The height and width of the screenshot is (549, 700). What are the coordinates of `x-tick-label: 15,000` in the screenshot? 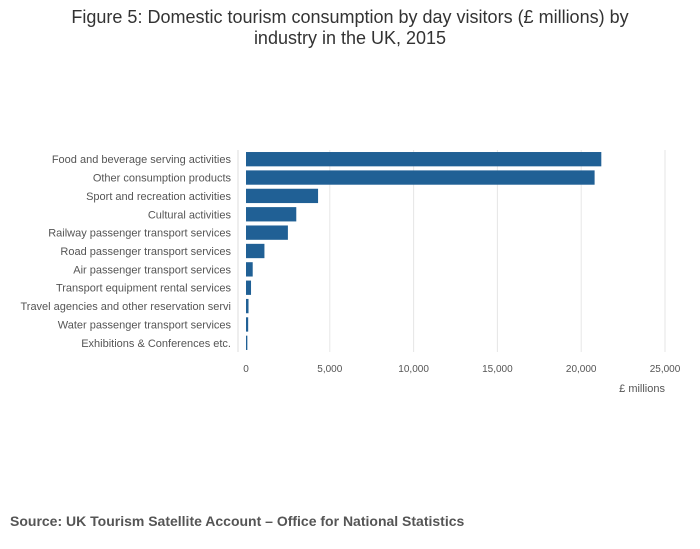 It's located at (497, 369).